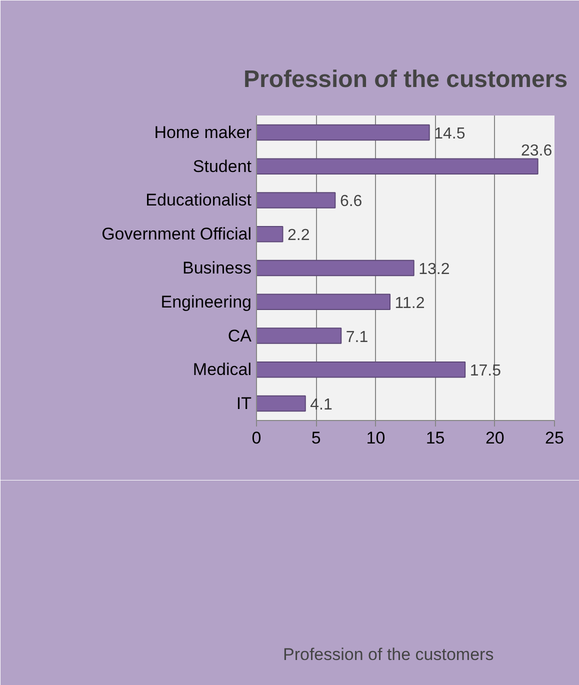 The width and height of the screenshot is (579, 685). I want to click on y-tick-label: CA, so click(240, 336).